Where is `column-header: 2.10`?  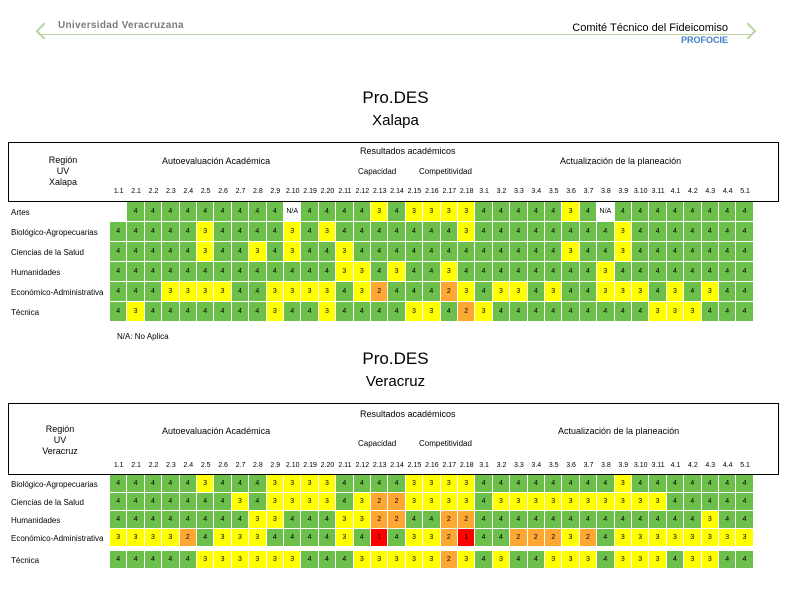 column-header: 2.10 is located at coordinates (292, 191).